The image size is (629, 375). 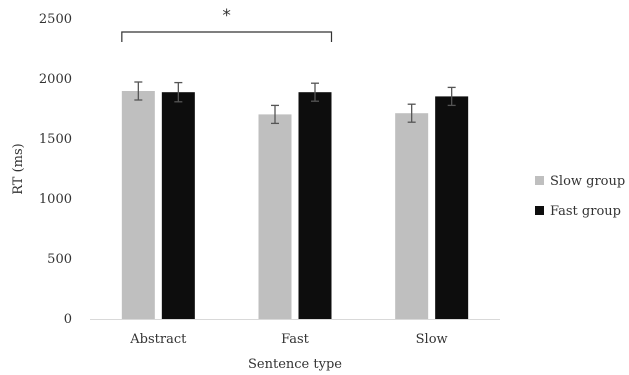 I want to click on y-tick-label: 2500, so click(x=55, y=19).